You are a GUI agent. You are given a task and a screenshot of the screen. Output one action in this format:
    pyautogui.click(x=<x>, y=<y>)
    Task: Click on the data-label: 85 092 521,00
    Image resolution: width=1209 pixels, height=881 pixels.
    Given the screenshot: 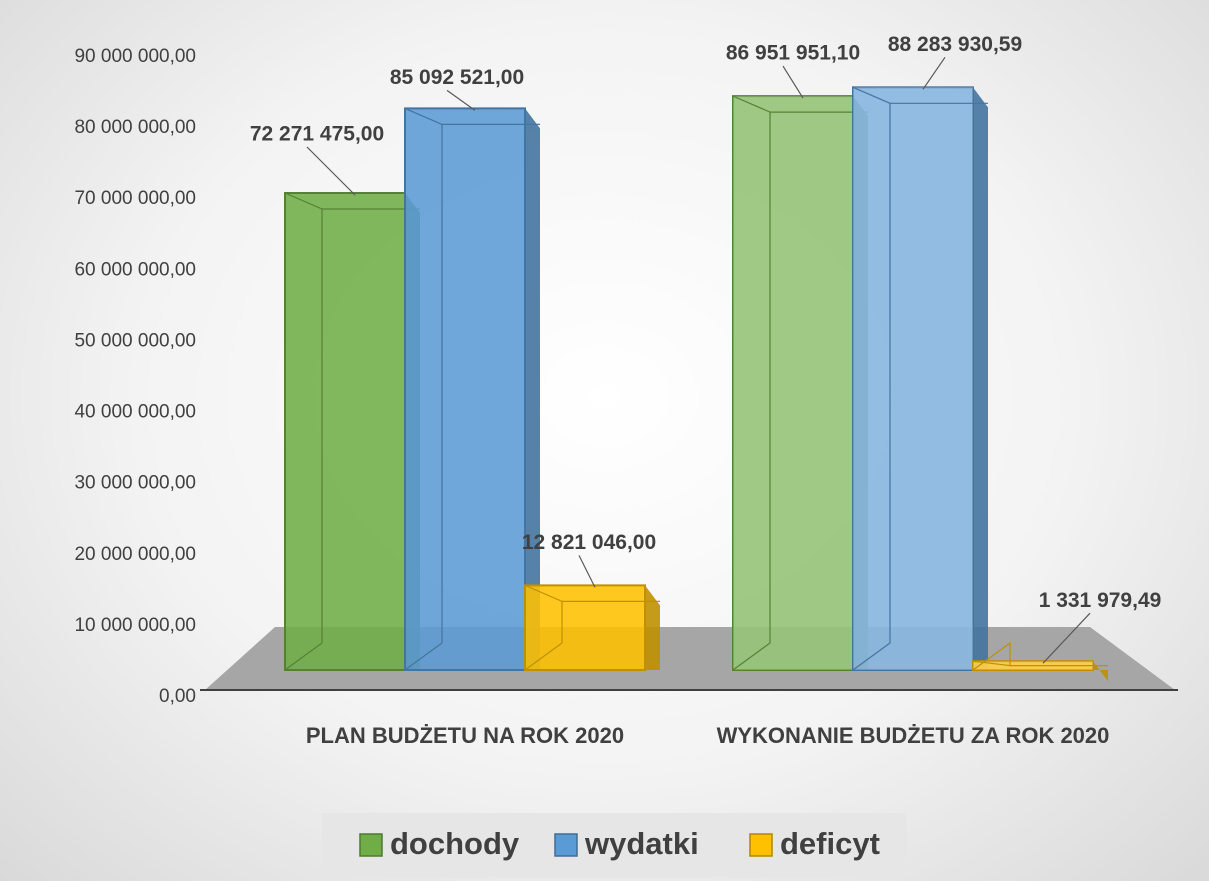 What is the action you would take?
    pyautogui.click(x=457, y=77)
    